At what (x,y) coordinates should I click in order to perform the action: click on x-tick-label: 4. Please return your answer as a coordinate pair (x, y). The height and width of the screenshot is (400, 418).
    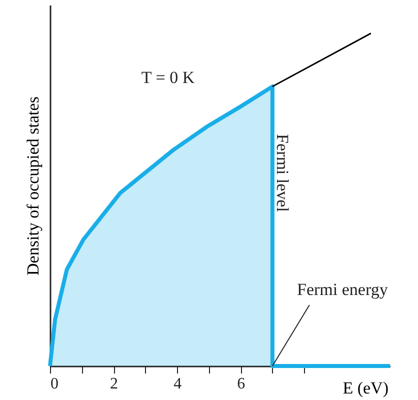
    Looking at the image, I should click on (178, 384).